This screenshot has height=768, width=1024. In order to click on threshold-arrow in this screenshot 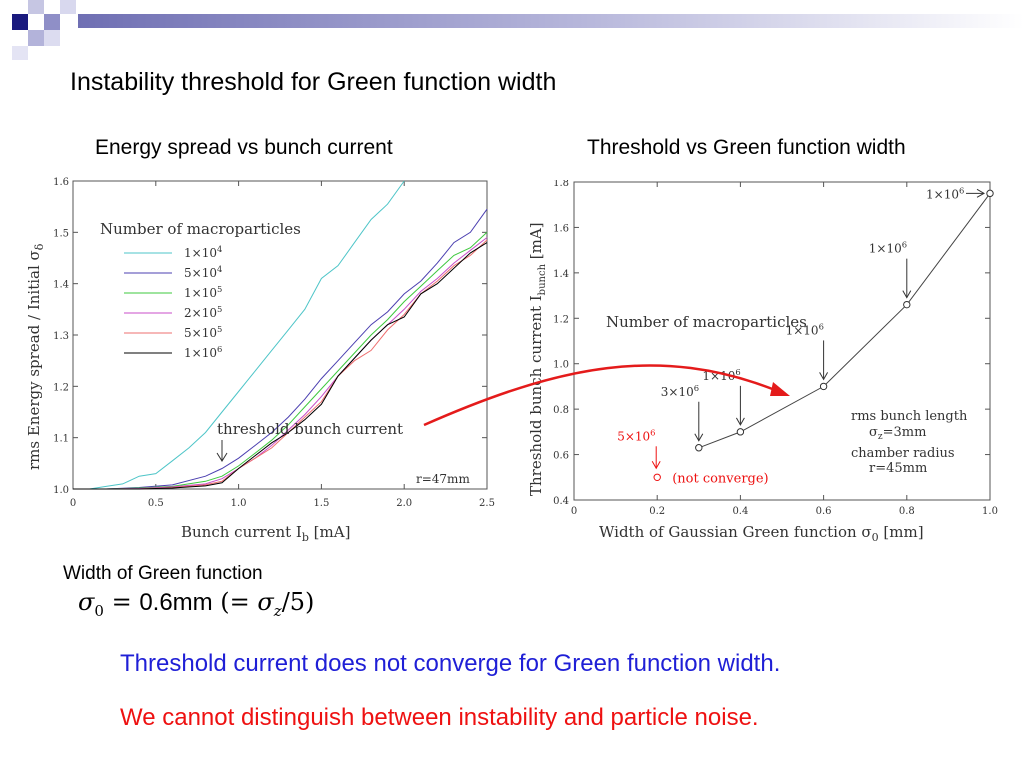, I will do `click(222, 451)`.